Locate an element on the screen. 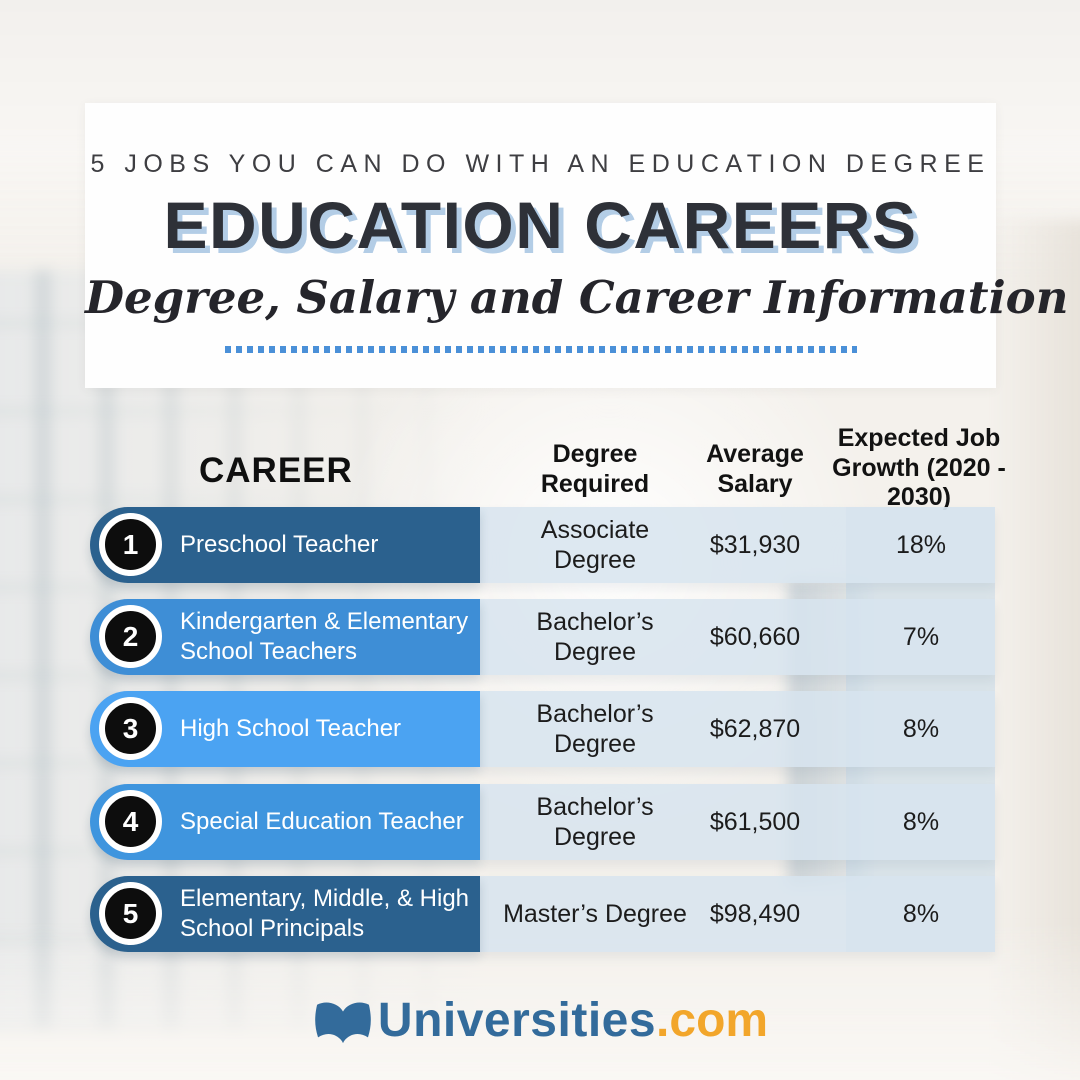  salary-cell: $98,490 is located at coordinates (755, 914).